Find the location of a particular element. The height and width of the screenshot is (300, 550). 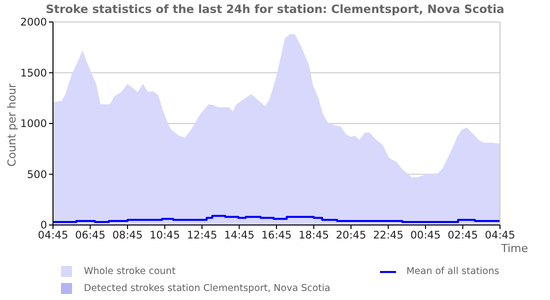

x-tick-label: 10:45 is located at coordinates (165, 235).